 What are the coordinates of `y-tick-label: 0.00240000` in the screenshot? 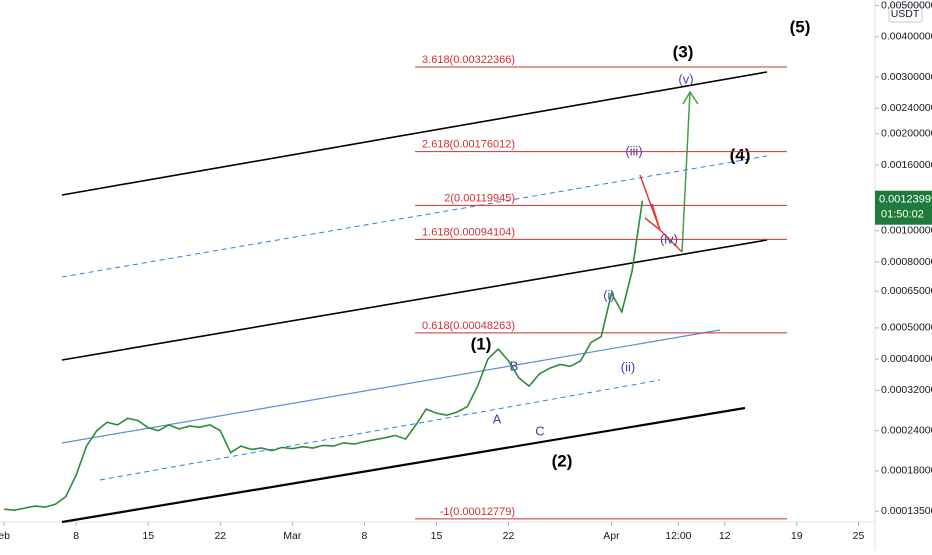 It's located at (906, 108).